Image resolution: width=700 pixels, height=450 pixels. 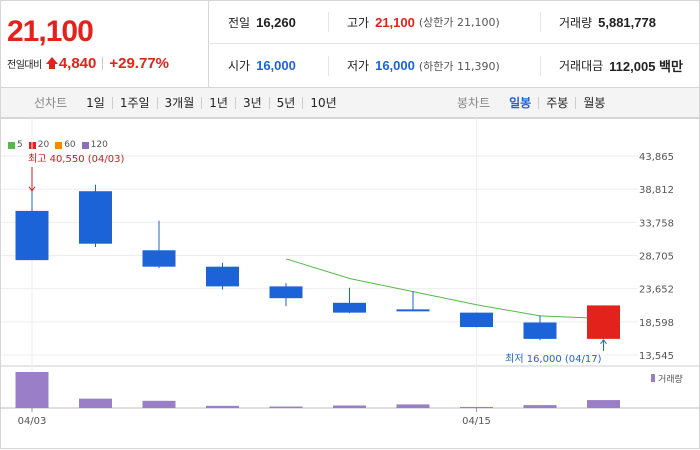 I want to click on high-value: 21,100, so click(x=395, y=22).